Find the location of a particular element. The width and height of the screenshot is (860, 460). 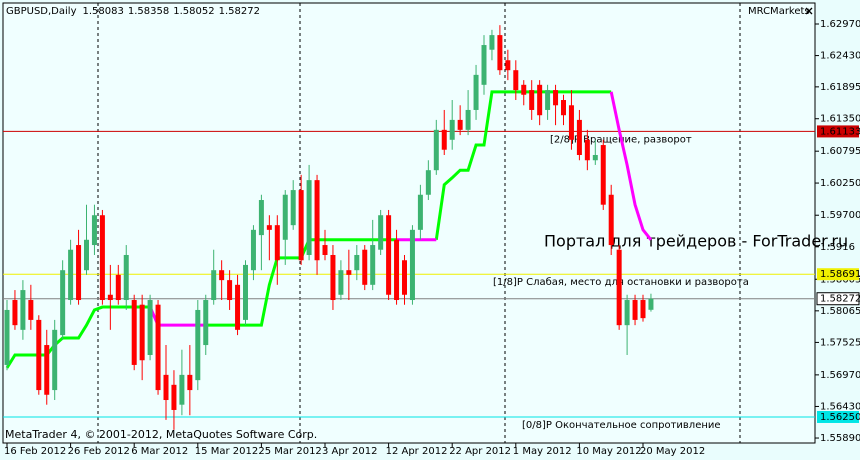

watermark: Портал для трейдеров - ForTrader.ru is located at coordinates (696, 241).